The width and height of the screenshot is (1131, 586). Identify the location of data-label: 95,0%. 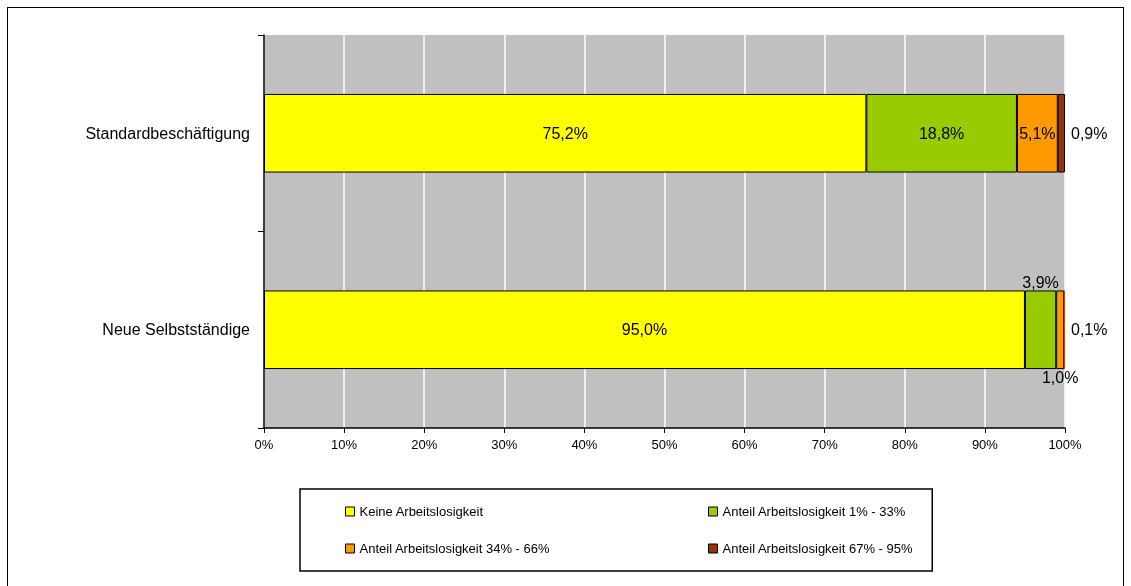
(644, 330).